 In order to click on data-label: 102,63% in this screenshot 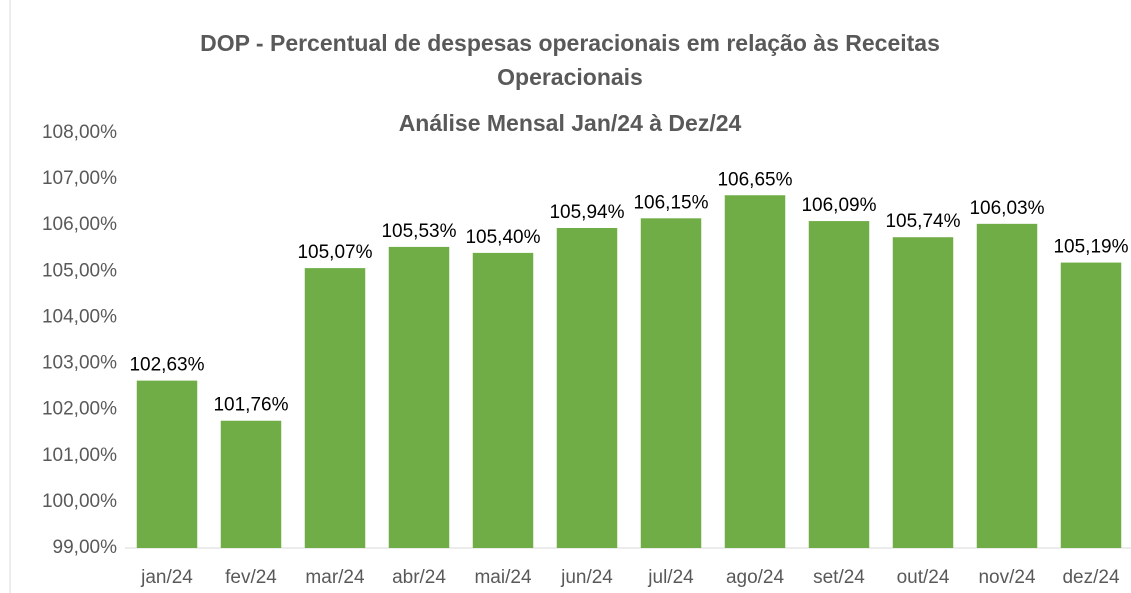, I will do `click(166, 365)`.